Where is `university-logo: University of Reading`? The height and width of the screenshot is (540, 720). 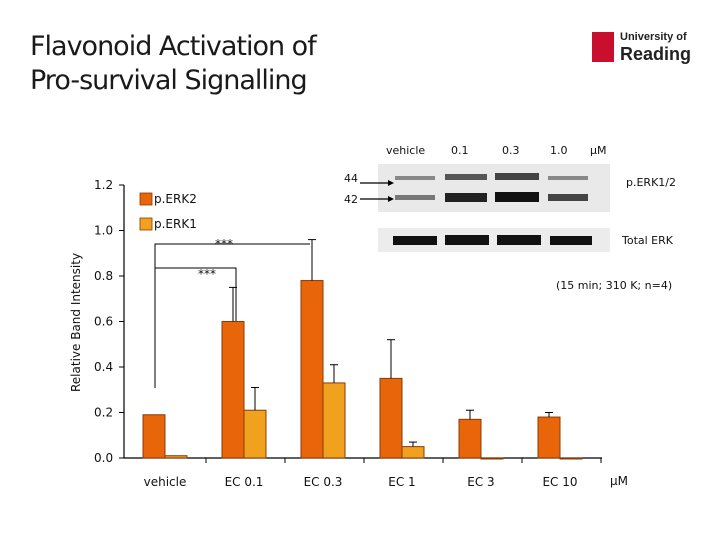 university-logo: University of Reading is located at coordinates (642, 49).